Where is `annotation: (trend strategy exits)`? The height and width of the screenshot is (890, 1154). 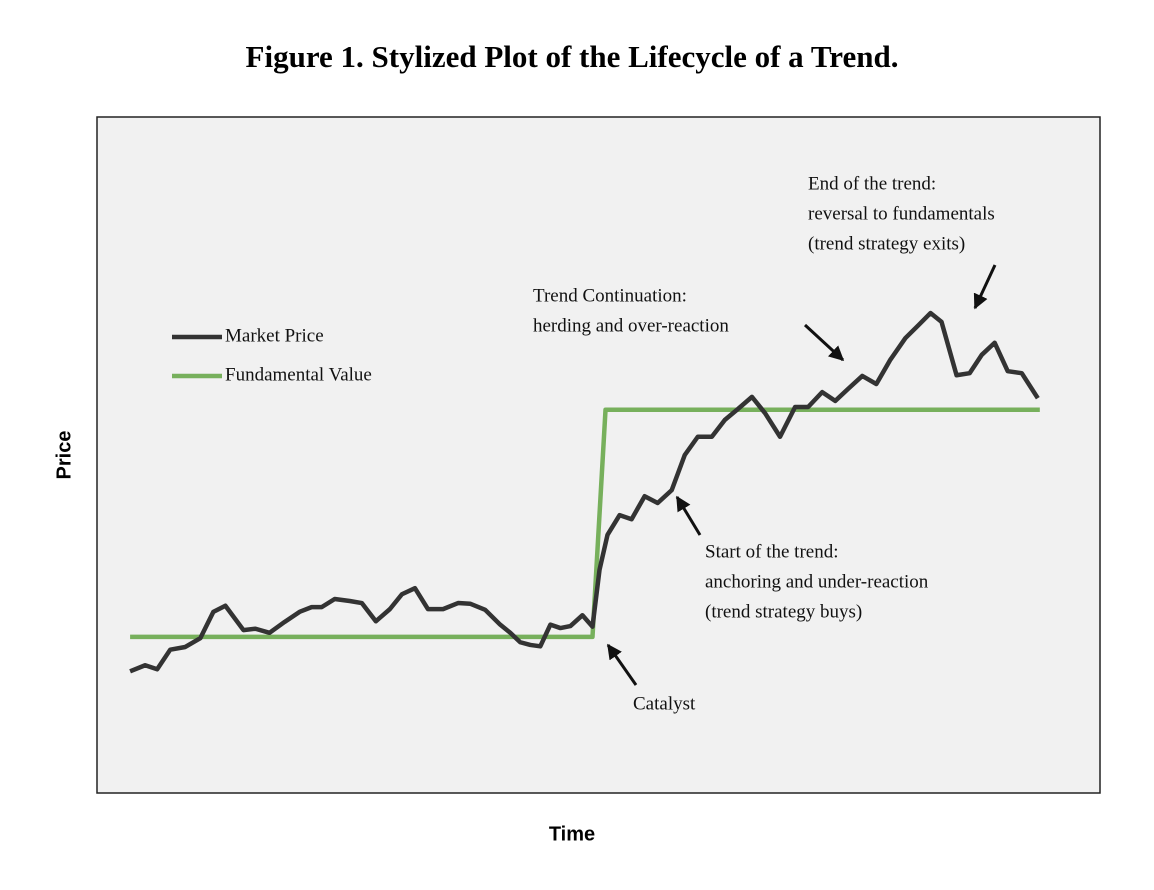
annotation: (trend strategy exits) is located at coordinates (886, 243).